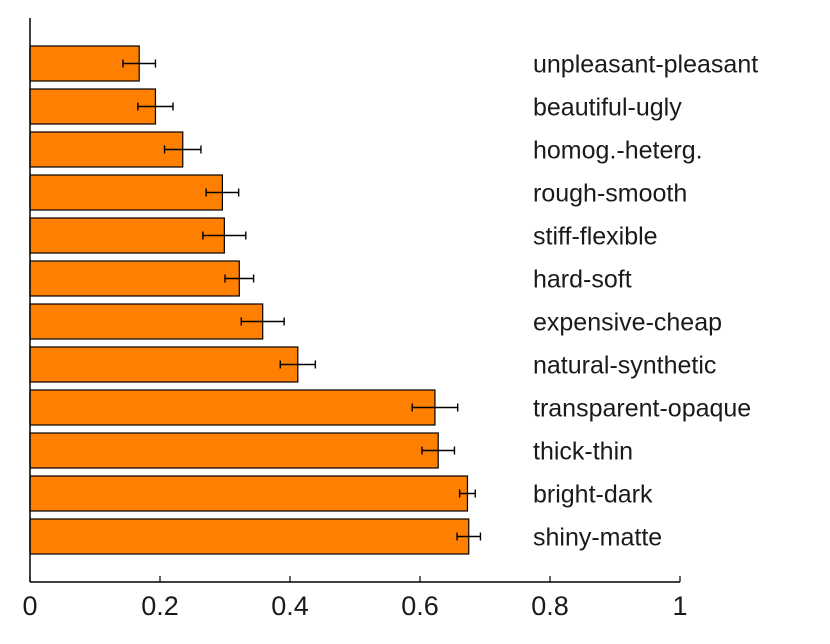 This screenshot has height=644, width=830. Describe the element at coordinates (582, 280) in the screenshot. I see `category-label-5: hard-soft` at that location.